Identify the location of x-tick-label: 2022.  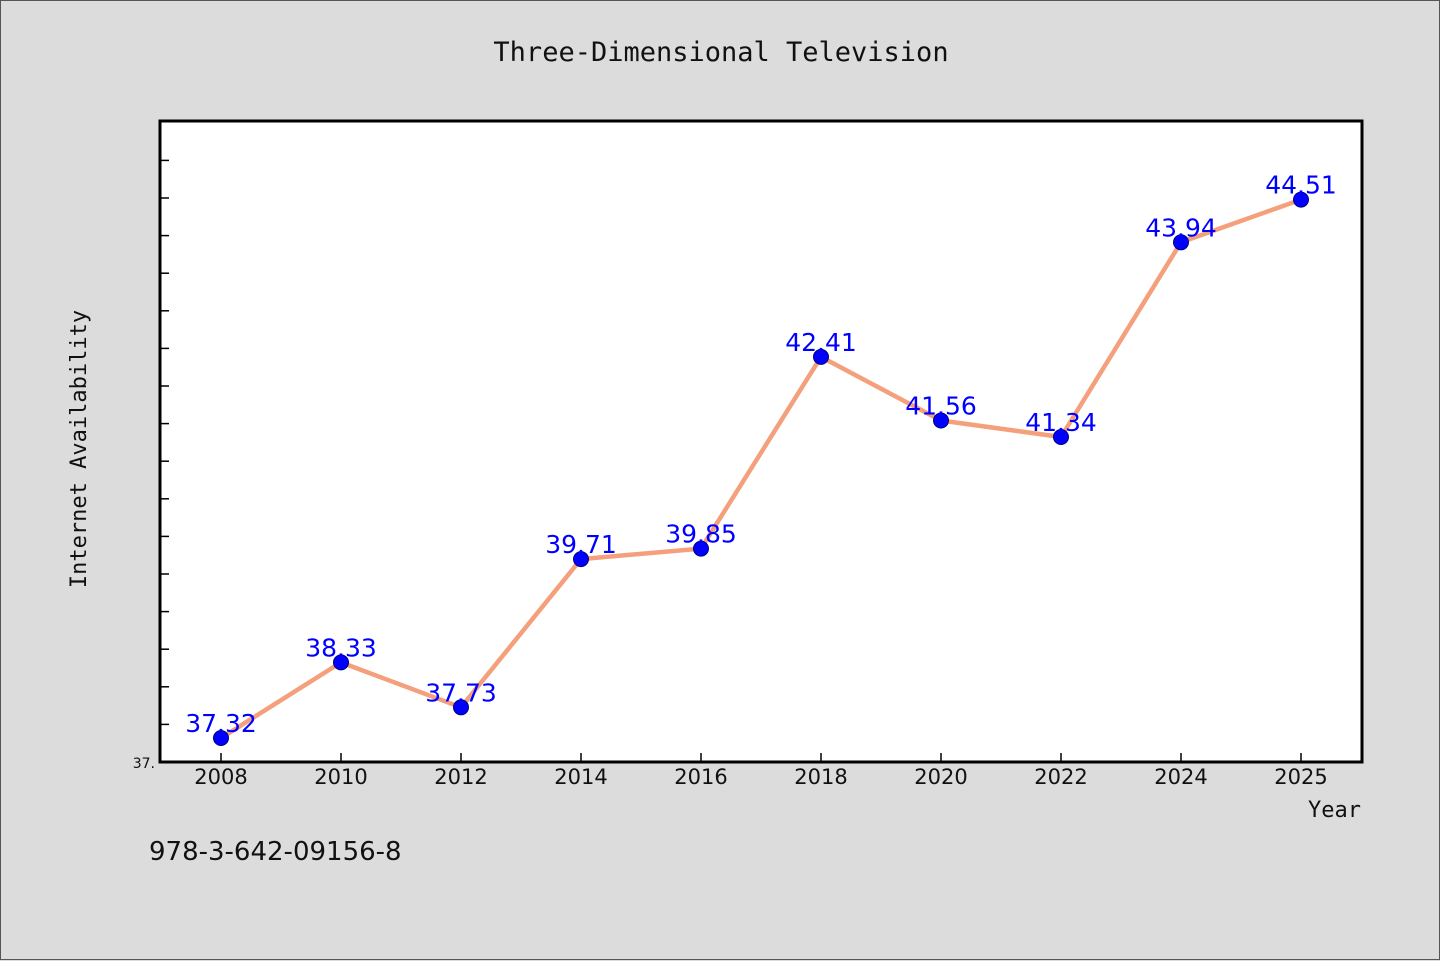
(1060, 777).